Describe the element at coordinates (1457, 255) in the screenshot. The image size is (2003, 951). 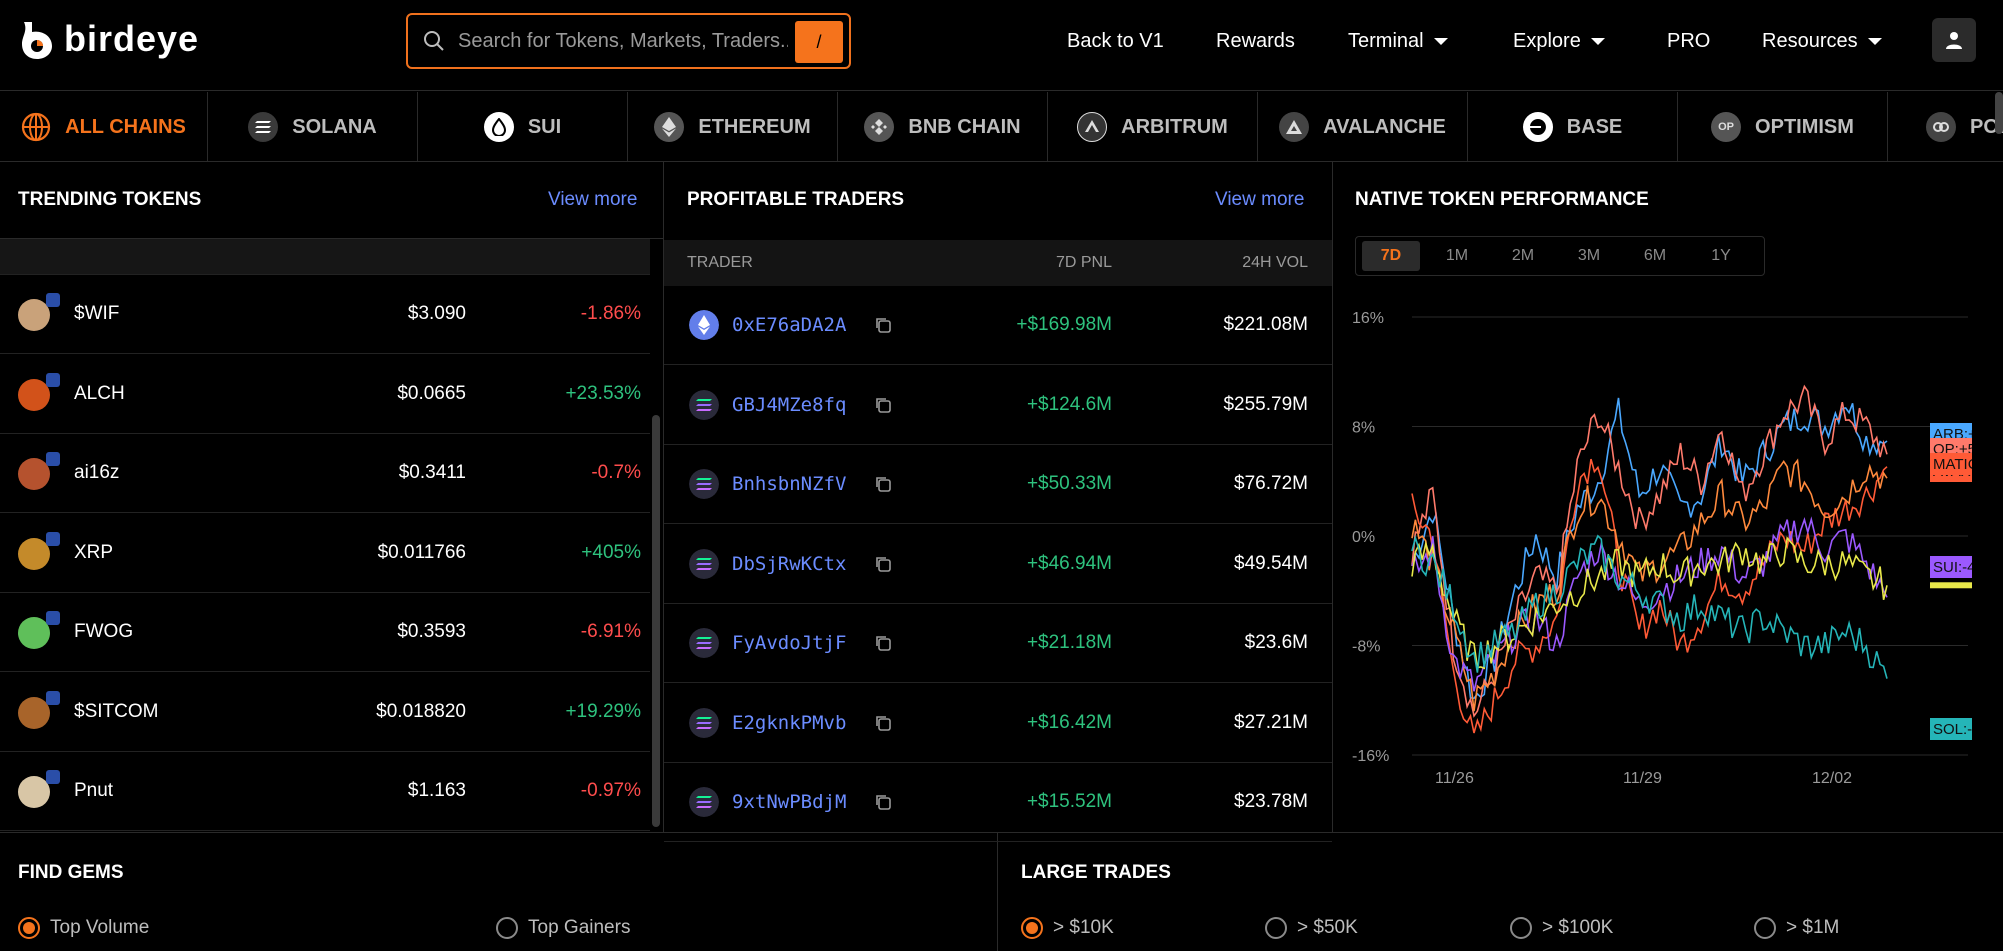
I see `timeframe-1m: 1M` at that location.